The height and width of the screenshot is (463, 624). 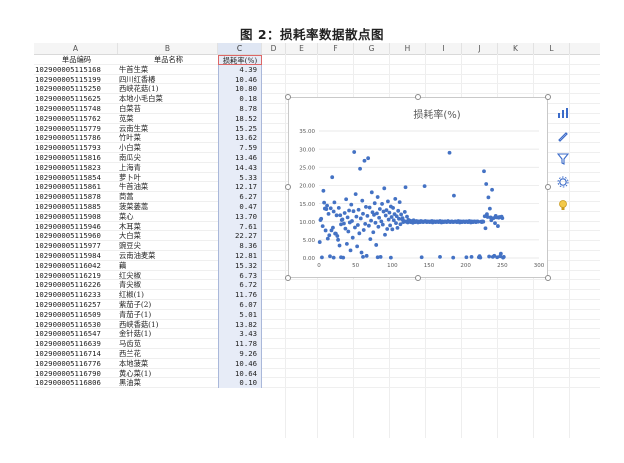 What do you see at coordinates (240, 216) in the screenshot?
I see `cell-loss-rate: 13.70` at bounding box center [240, 216].